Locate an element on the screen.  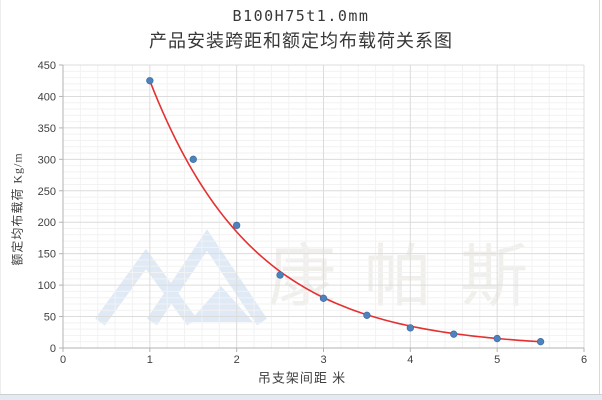
x-axis-title: 吊支架间距 米 is located at coordinates (302, 378).